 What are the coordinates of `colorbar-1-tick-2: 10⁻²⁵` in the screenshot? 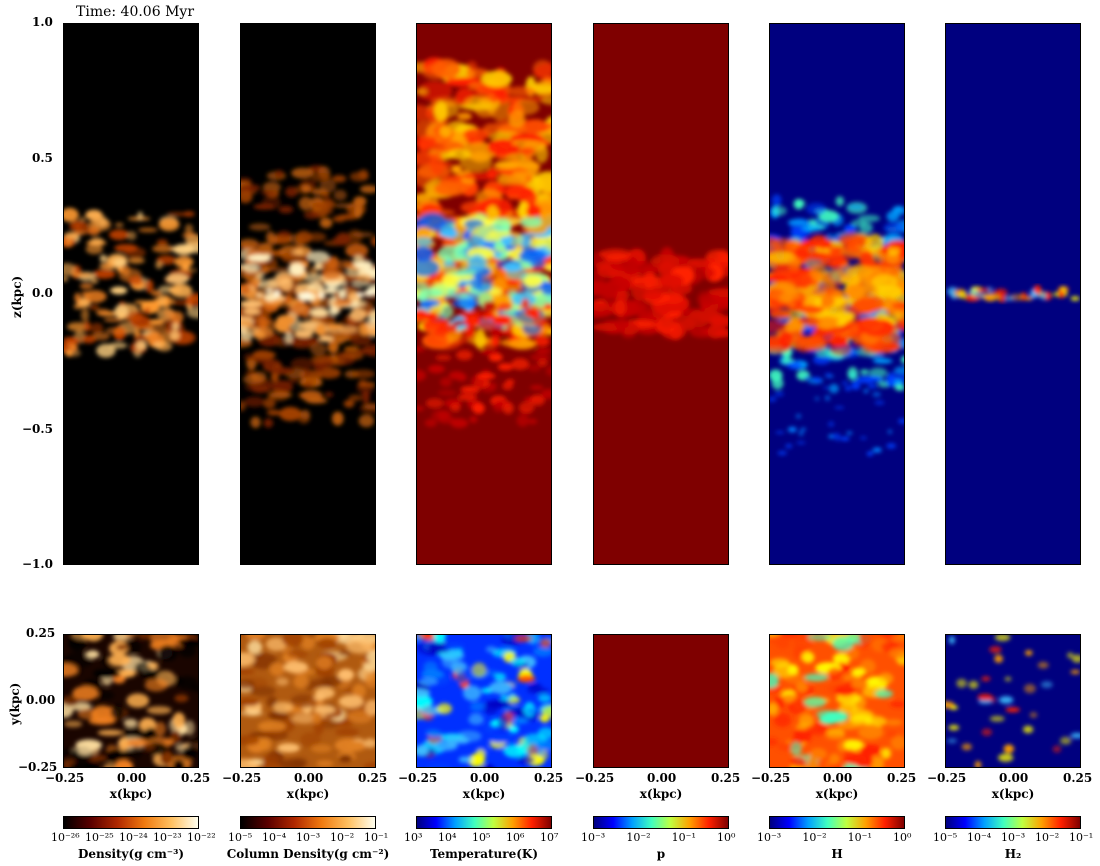 It's located at (99, 837).